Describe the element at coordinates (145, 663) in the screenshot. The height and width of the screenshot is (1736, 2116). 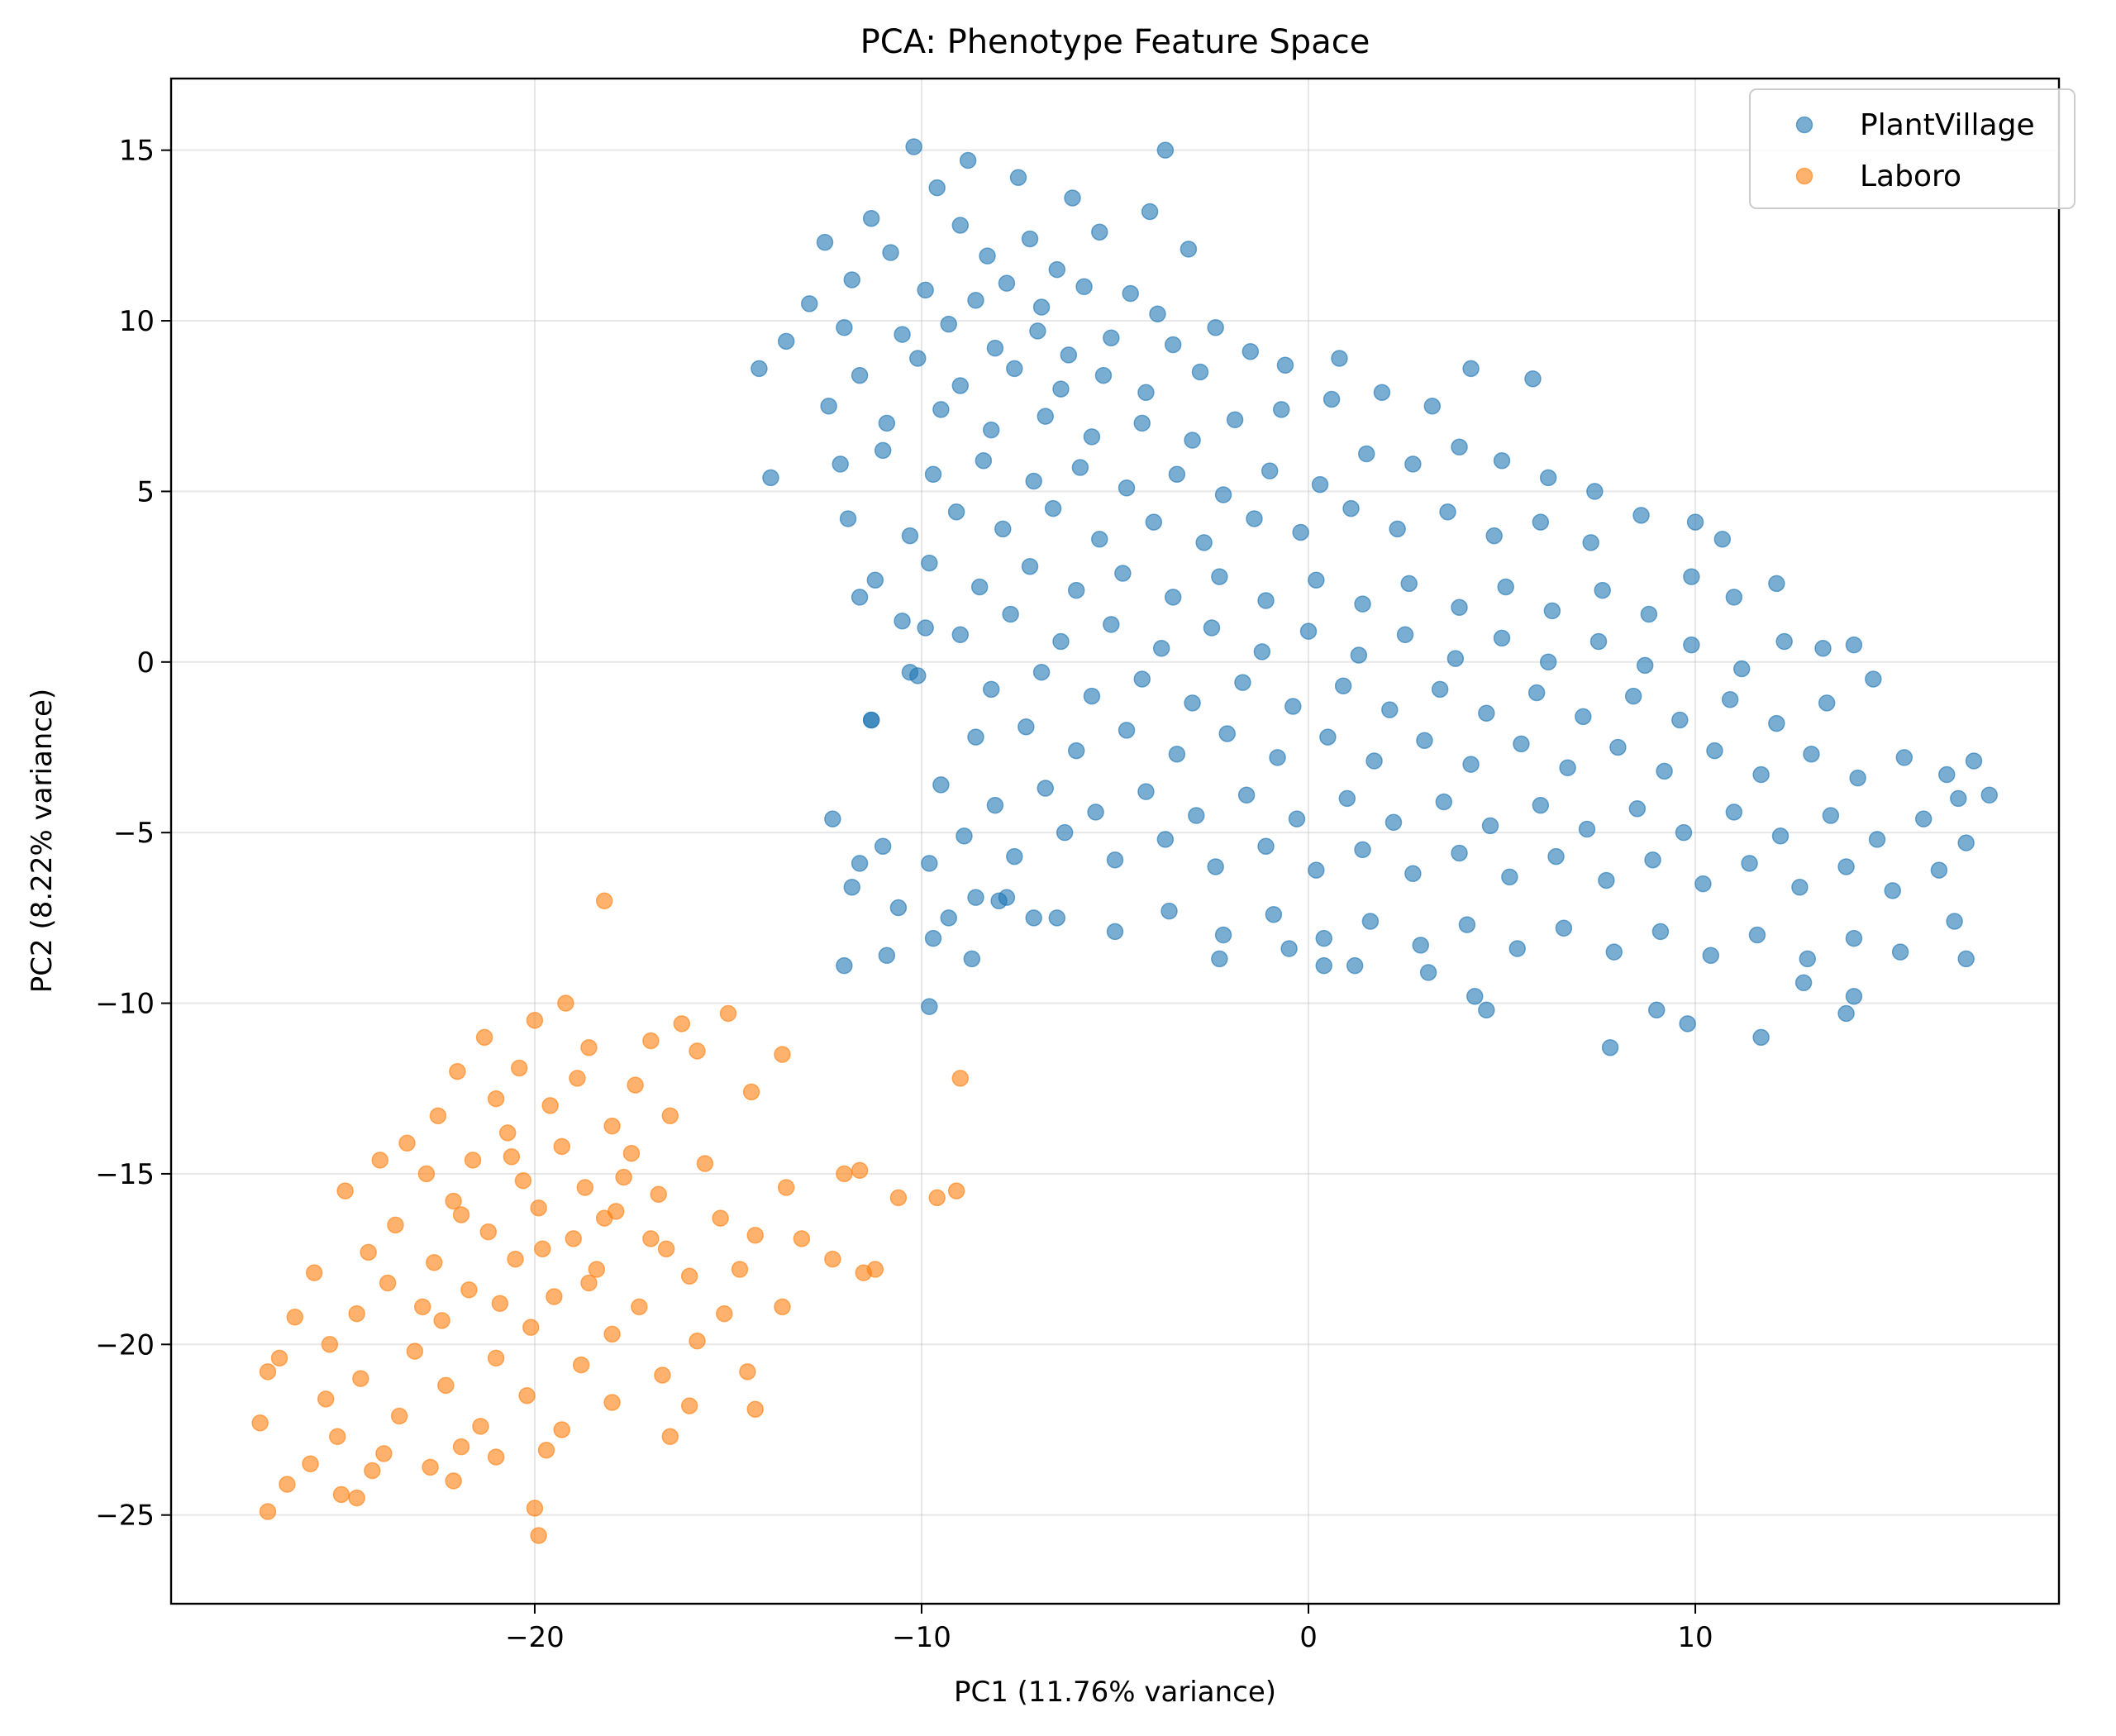
I see `y-tick-label: 0` at that location.